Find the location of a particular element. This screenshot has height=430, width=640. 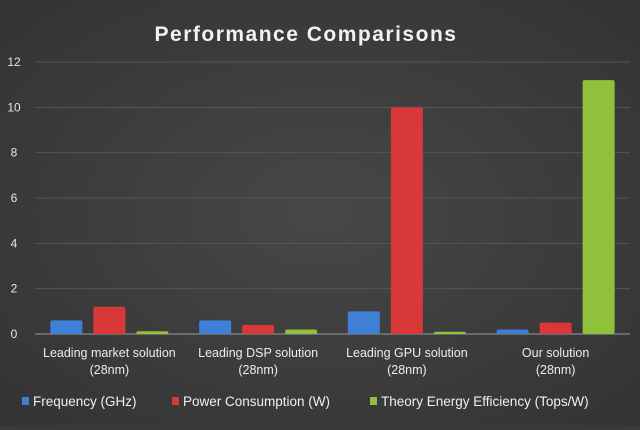

chart-title: Performance Comparisons is located at coordinates (306, 34).